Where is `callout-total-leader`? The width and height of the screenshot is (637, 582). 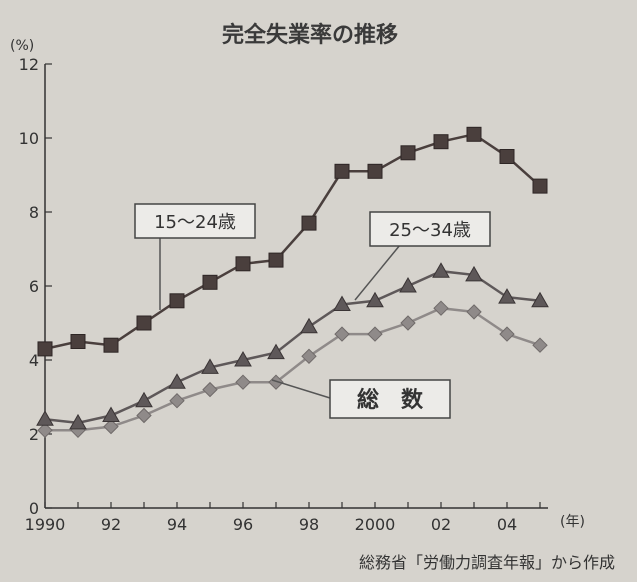
callout-total-leader is located at coordinates (301, 389).